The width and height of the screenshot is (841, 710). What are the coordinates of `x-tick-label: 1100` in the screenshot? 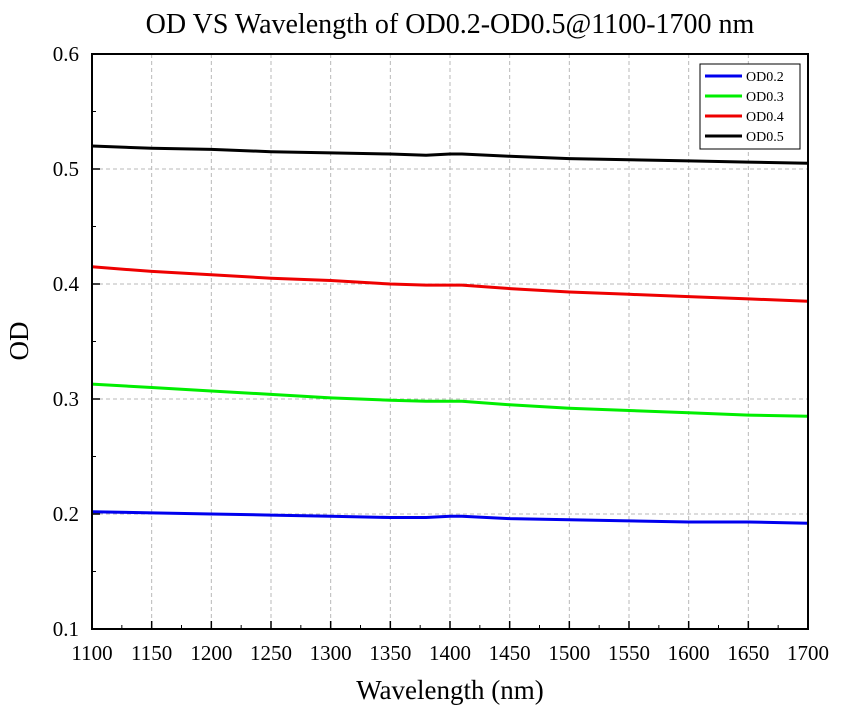 It's located at (91, 653).